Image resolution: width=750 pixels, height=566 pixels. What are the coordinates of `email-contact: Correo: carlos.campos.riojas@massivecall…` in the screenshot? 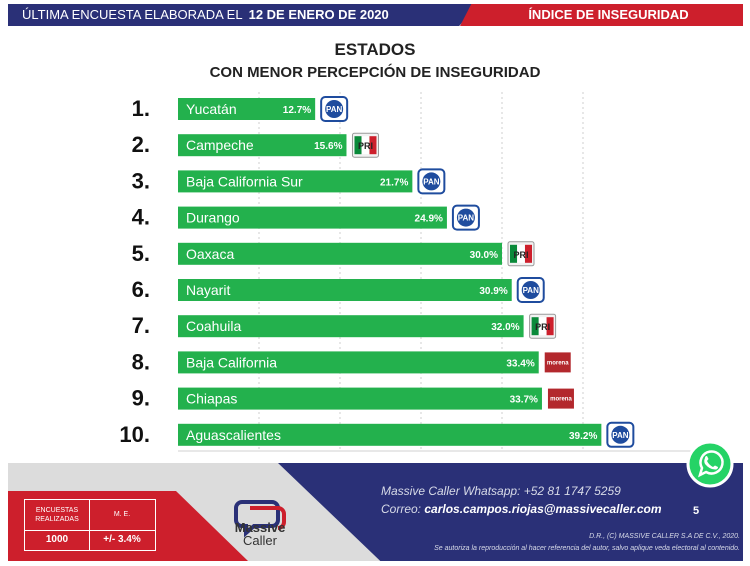 It's located at (521, 509).